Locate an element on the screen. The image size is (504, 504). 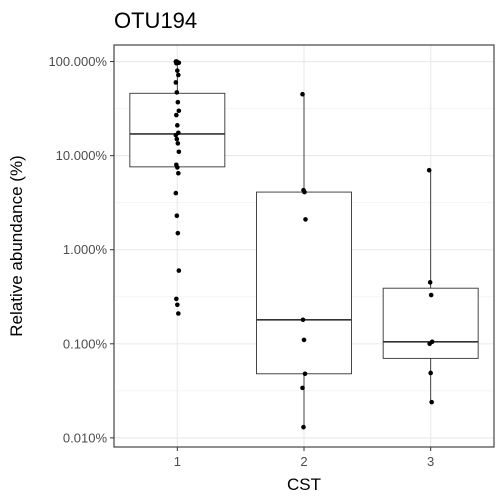
y-axis: 0.010% 0.100% 1.000% 10.000% 100.000% is located at coordinates (81, 249).